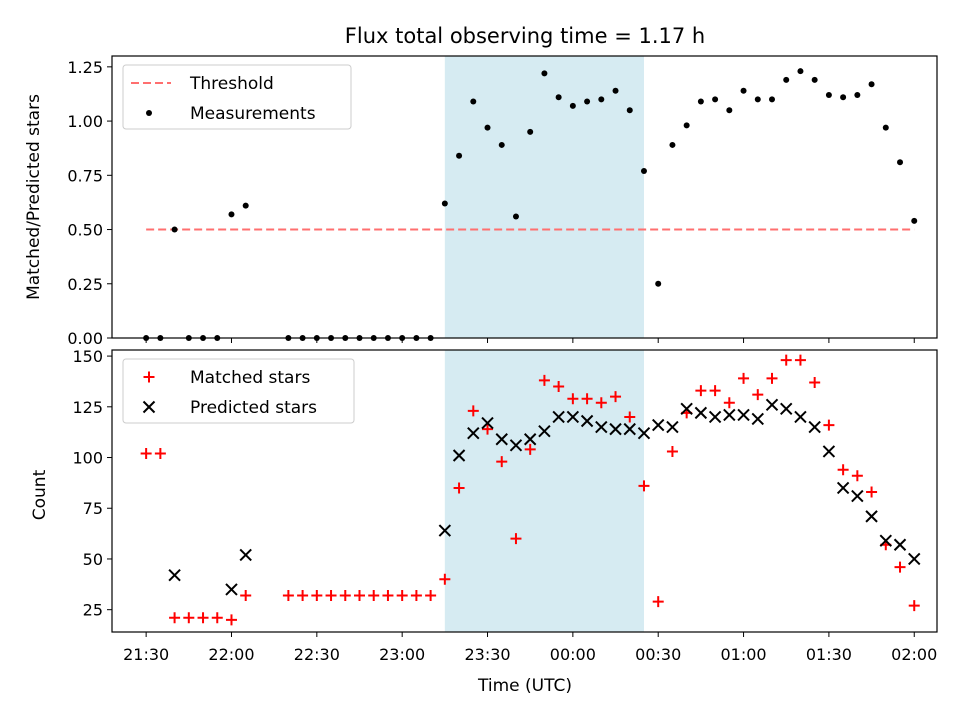 This screenshot has height=720, width=960. I want to click on x-tick-label: 23:00, so click(402, 654).